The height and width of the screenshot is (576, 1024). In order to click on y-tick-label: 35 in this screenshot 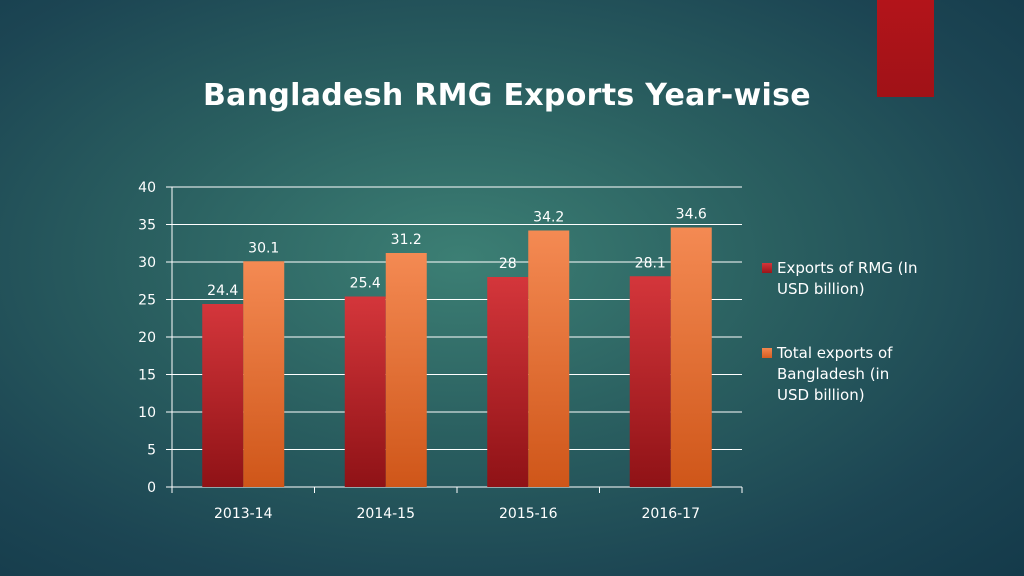, I will do `click(147, 226)`.